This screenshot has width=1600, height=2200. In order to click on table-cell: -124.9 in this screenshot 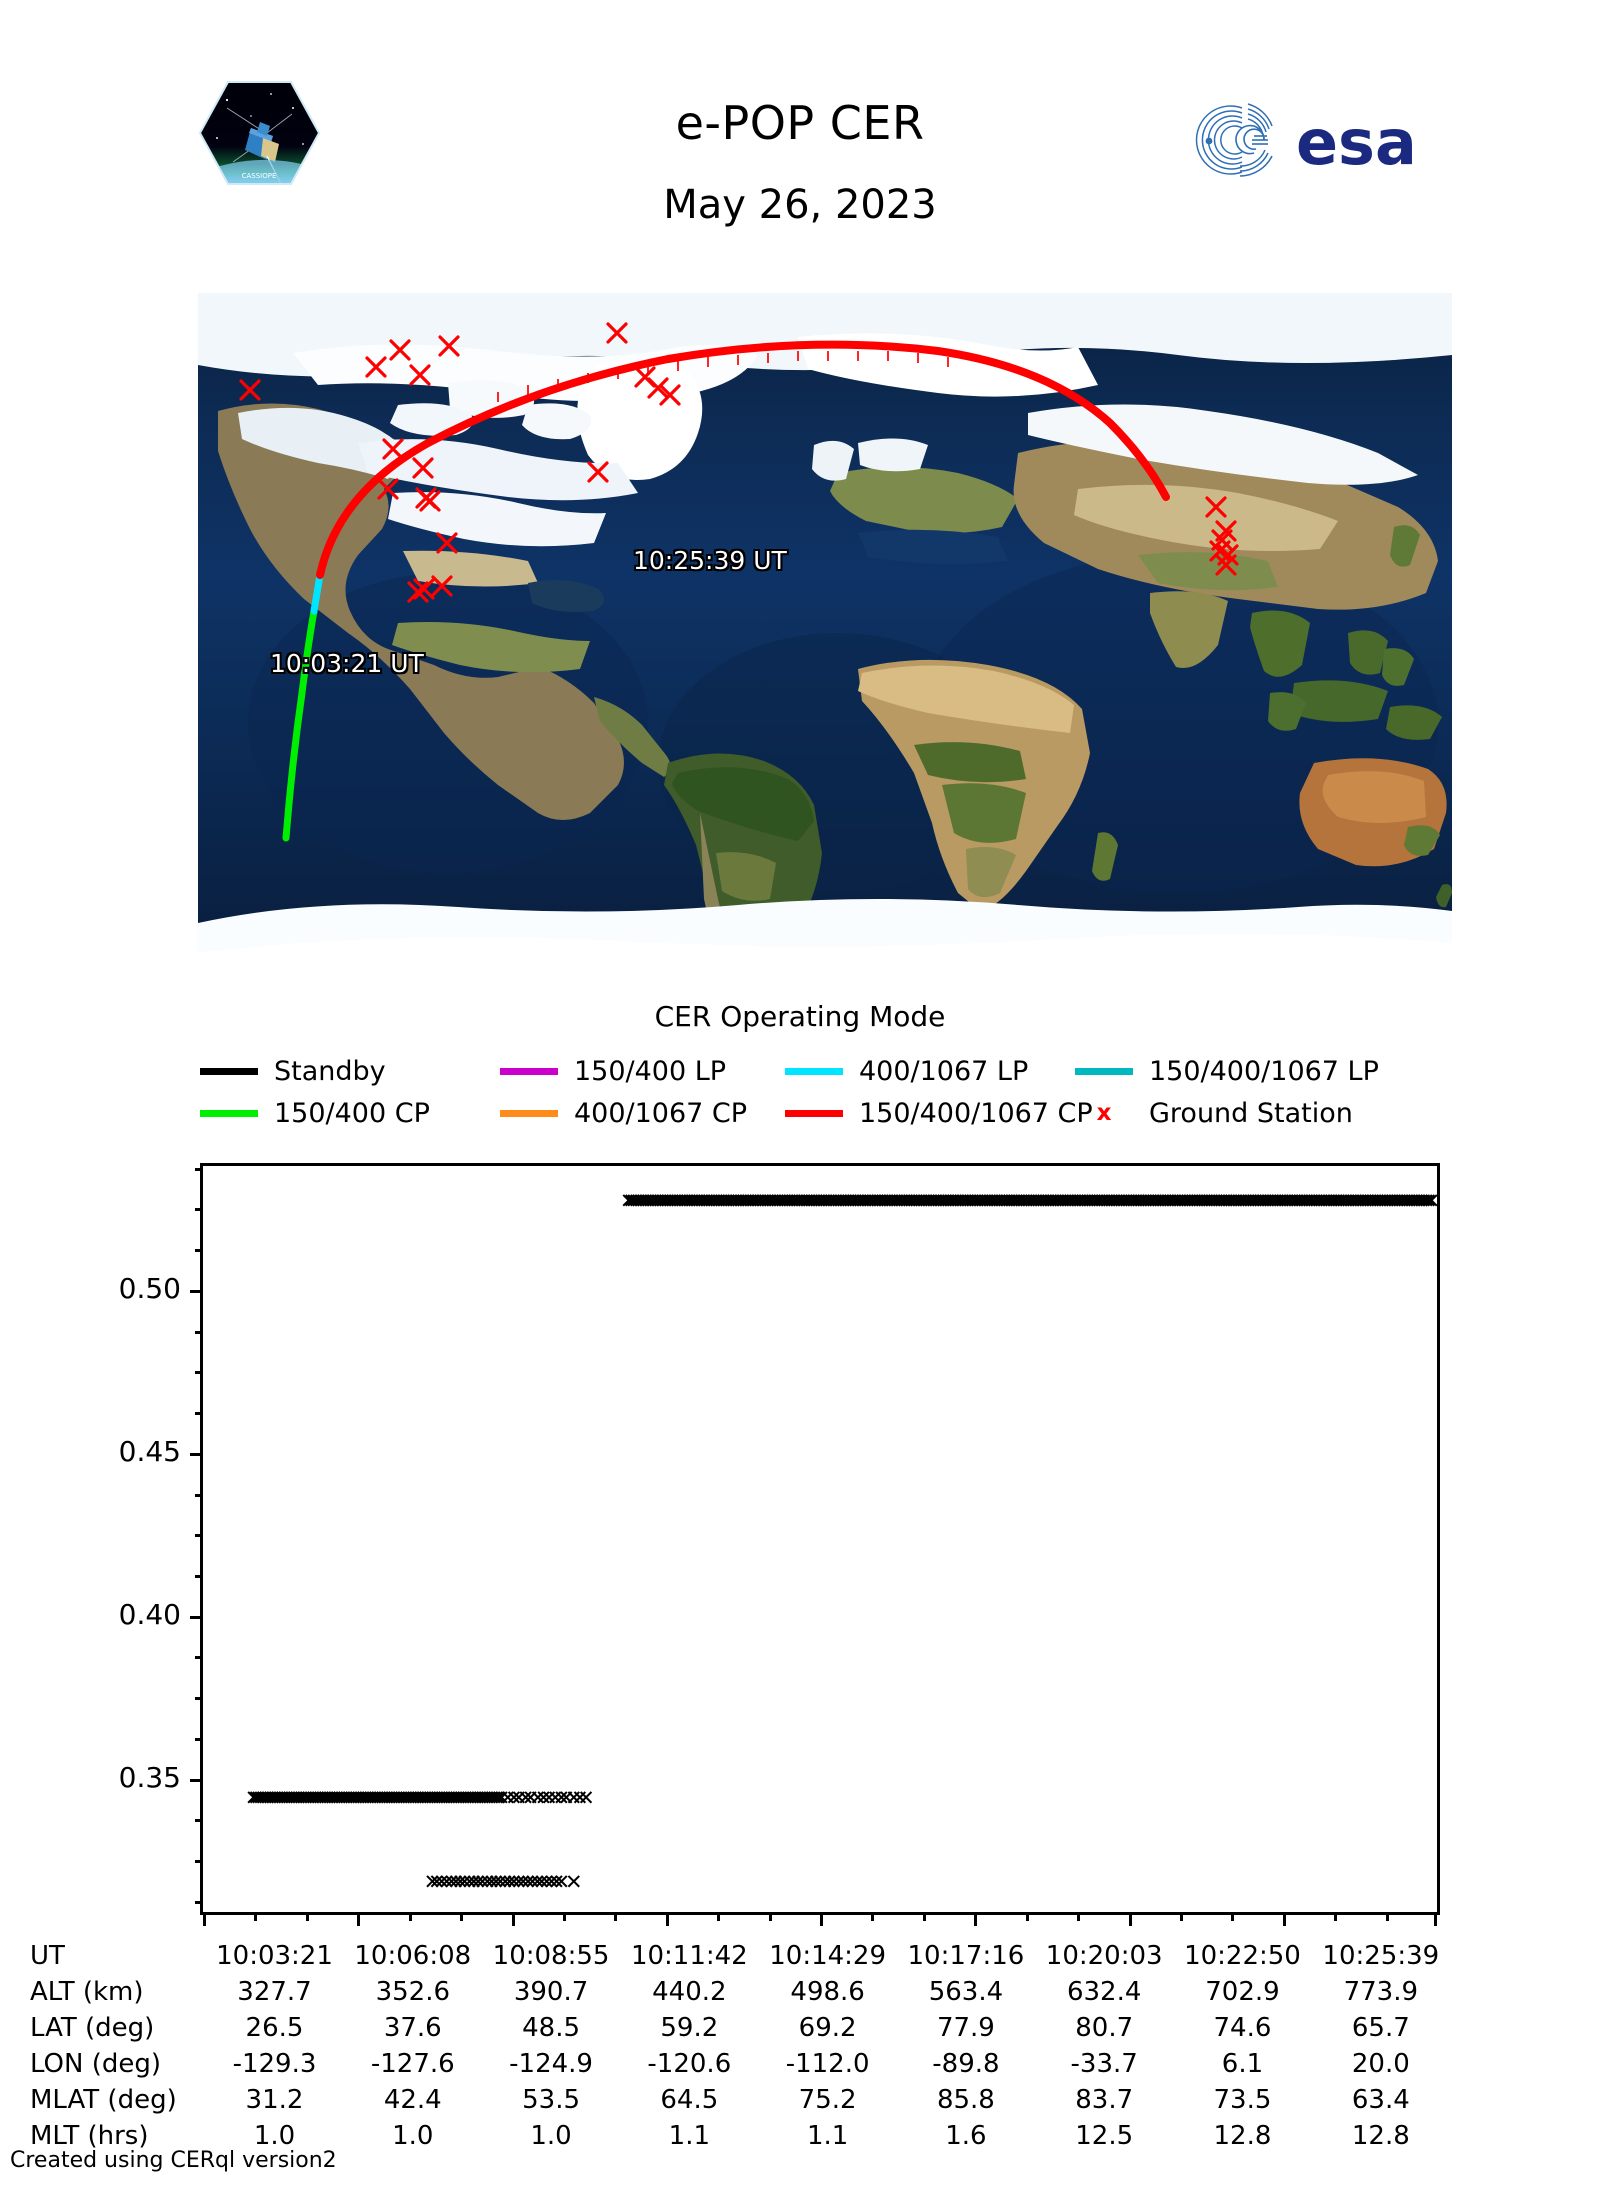, I will do `click(551, 2064)`.